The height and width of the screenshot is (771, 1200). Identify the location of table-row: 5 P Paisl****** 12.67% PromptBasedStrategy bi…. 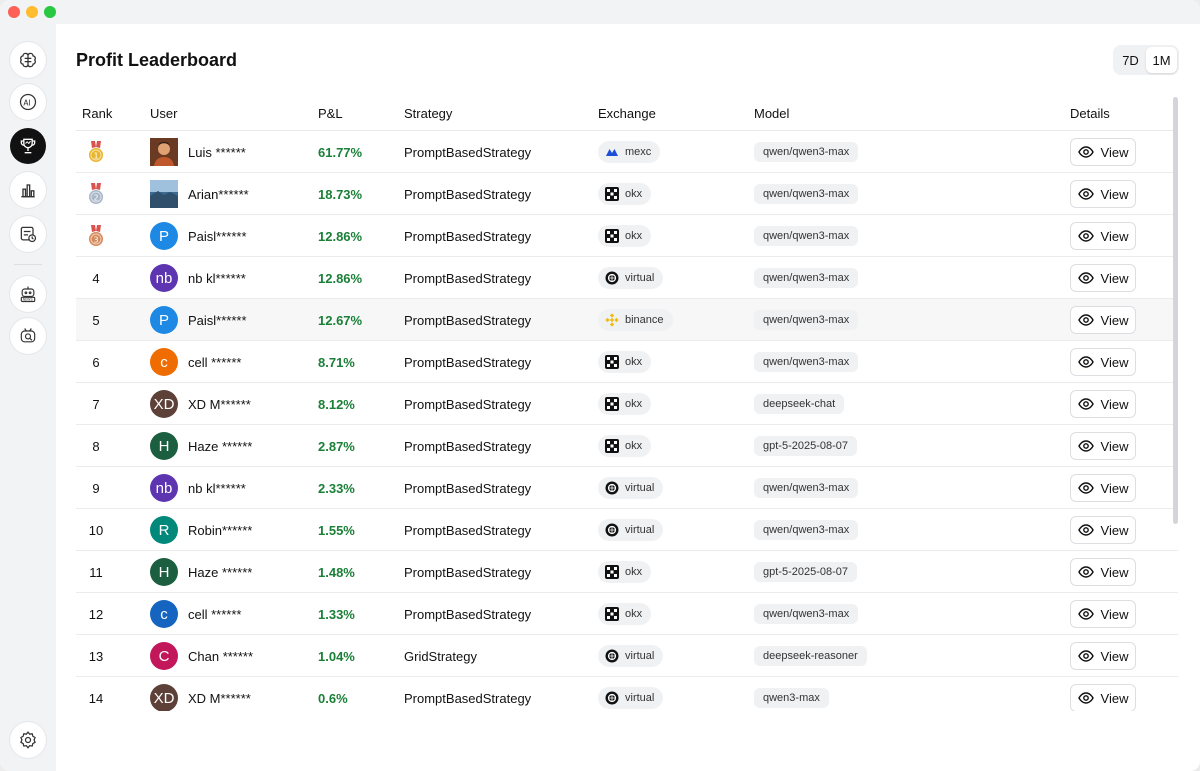
(627, 320).